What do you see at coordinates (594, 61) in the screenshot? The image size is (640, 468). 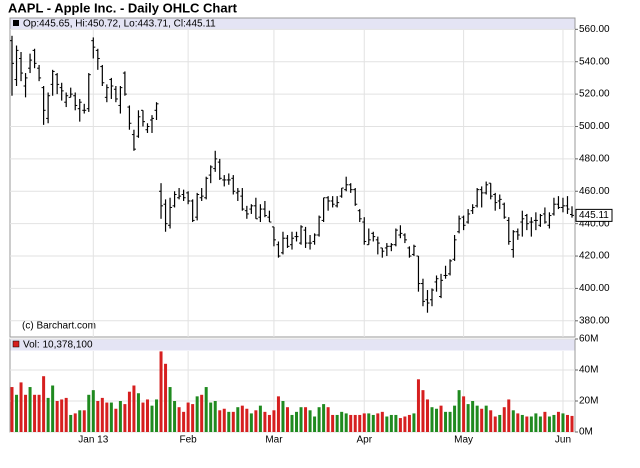 I see `y-tick-label: 540.00` at bounding box center [594, 61].